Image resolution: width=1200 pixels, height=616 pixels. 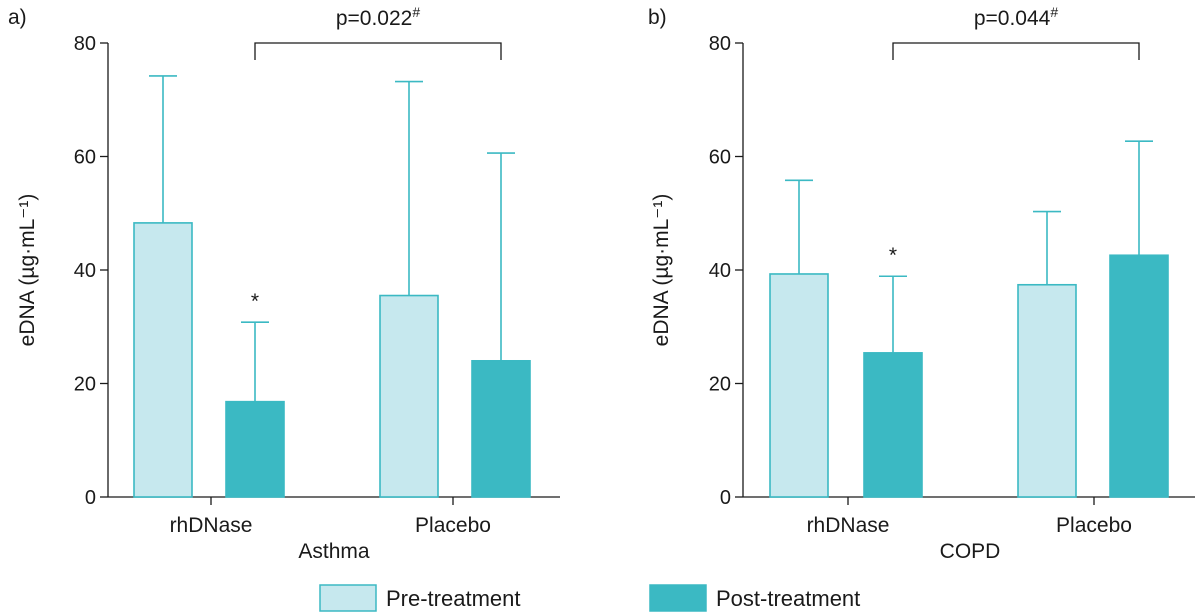 I want to click on p-value-label: p=0.044#, so click(x=1016, y=17).